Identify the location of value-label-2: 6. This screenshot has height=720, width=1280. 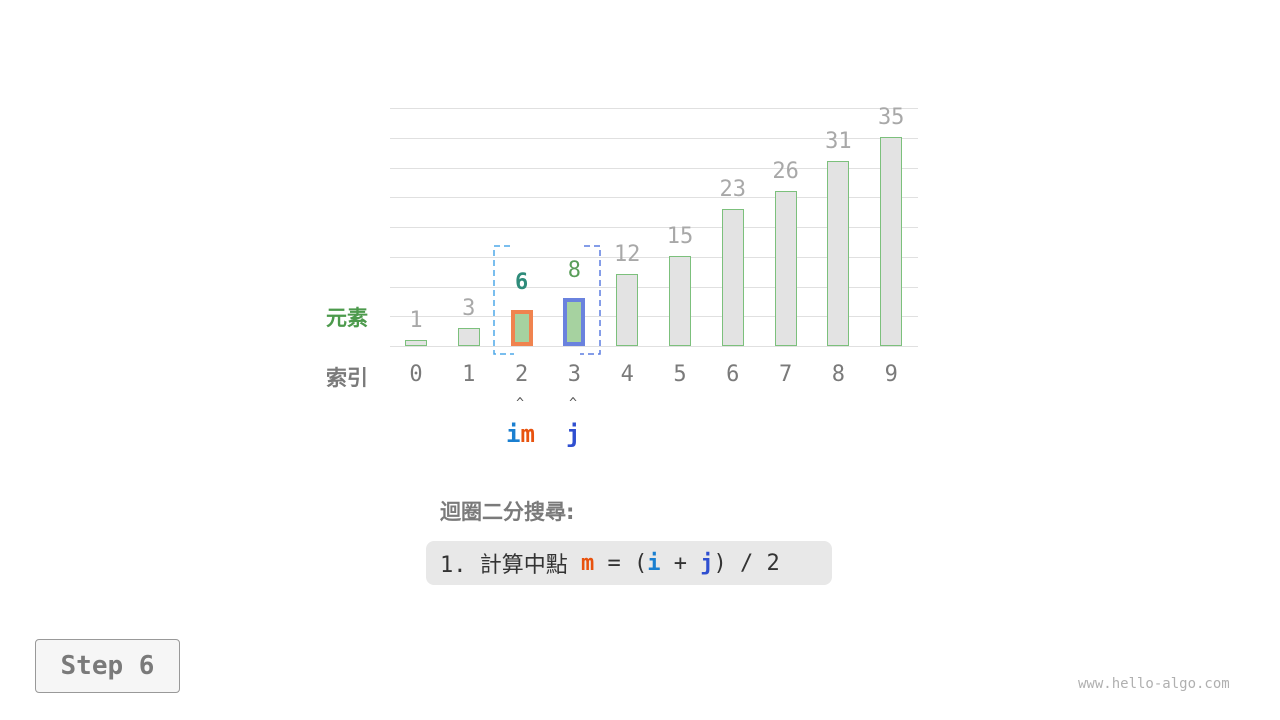
(521, 283).